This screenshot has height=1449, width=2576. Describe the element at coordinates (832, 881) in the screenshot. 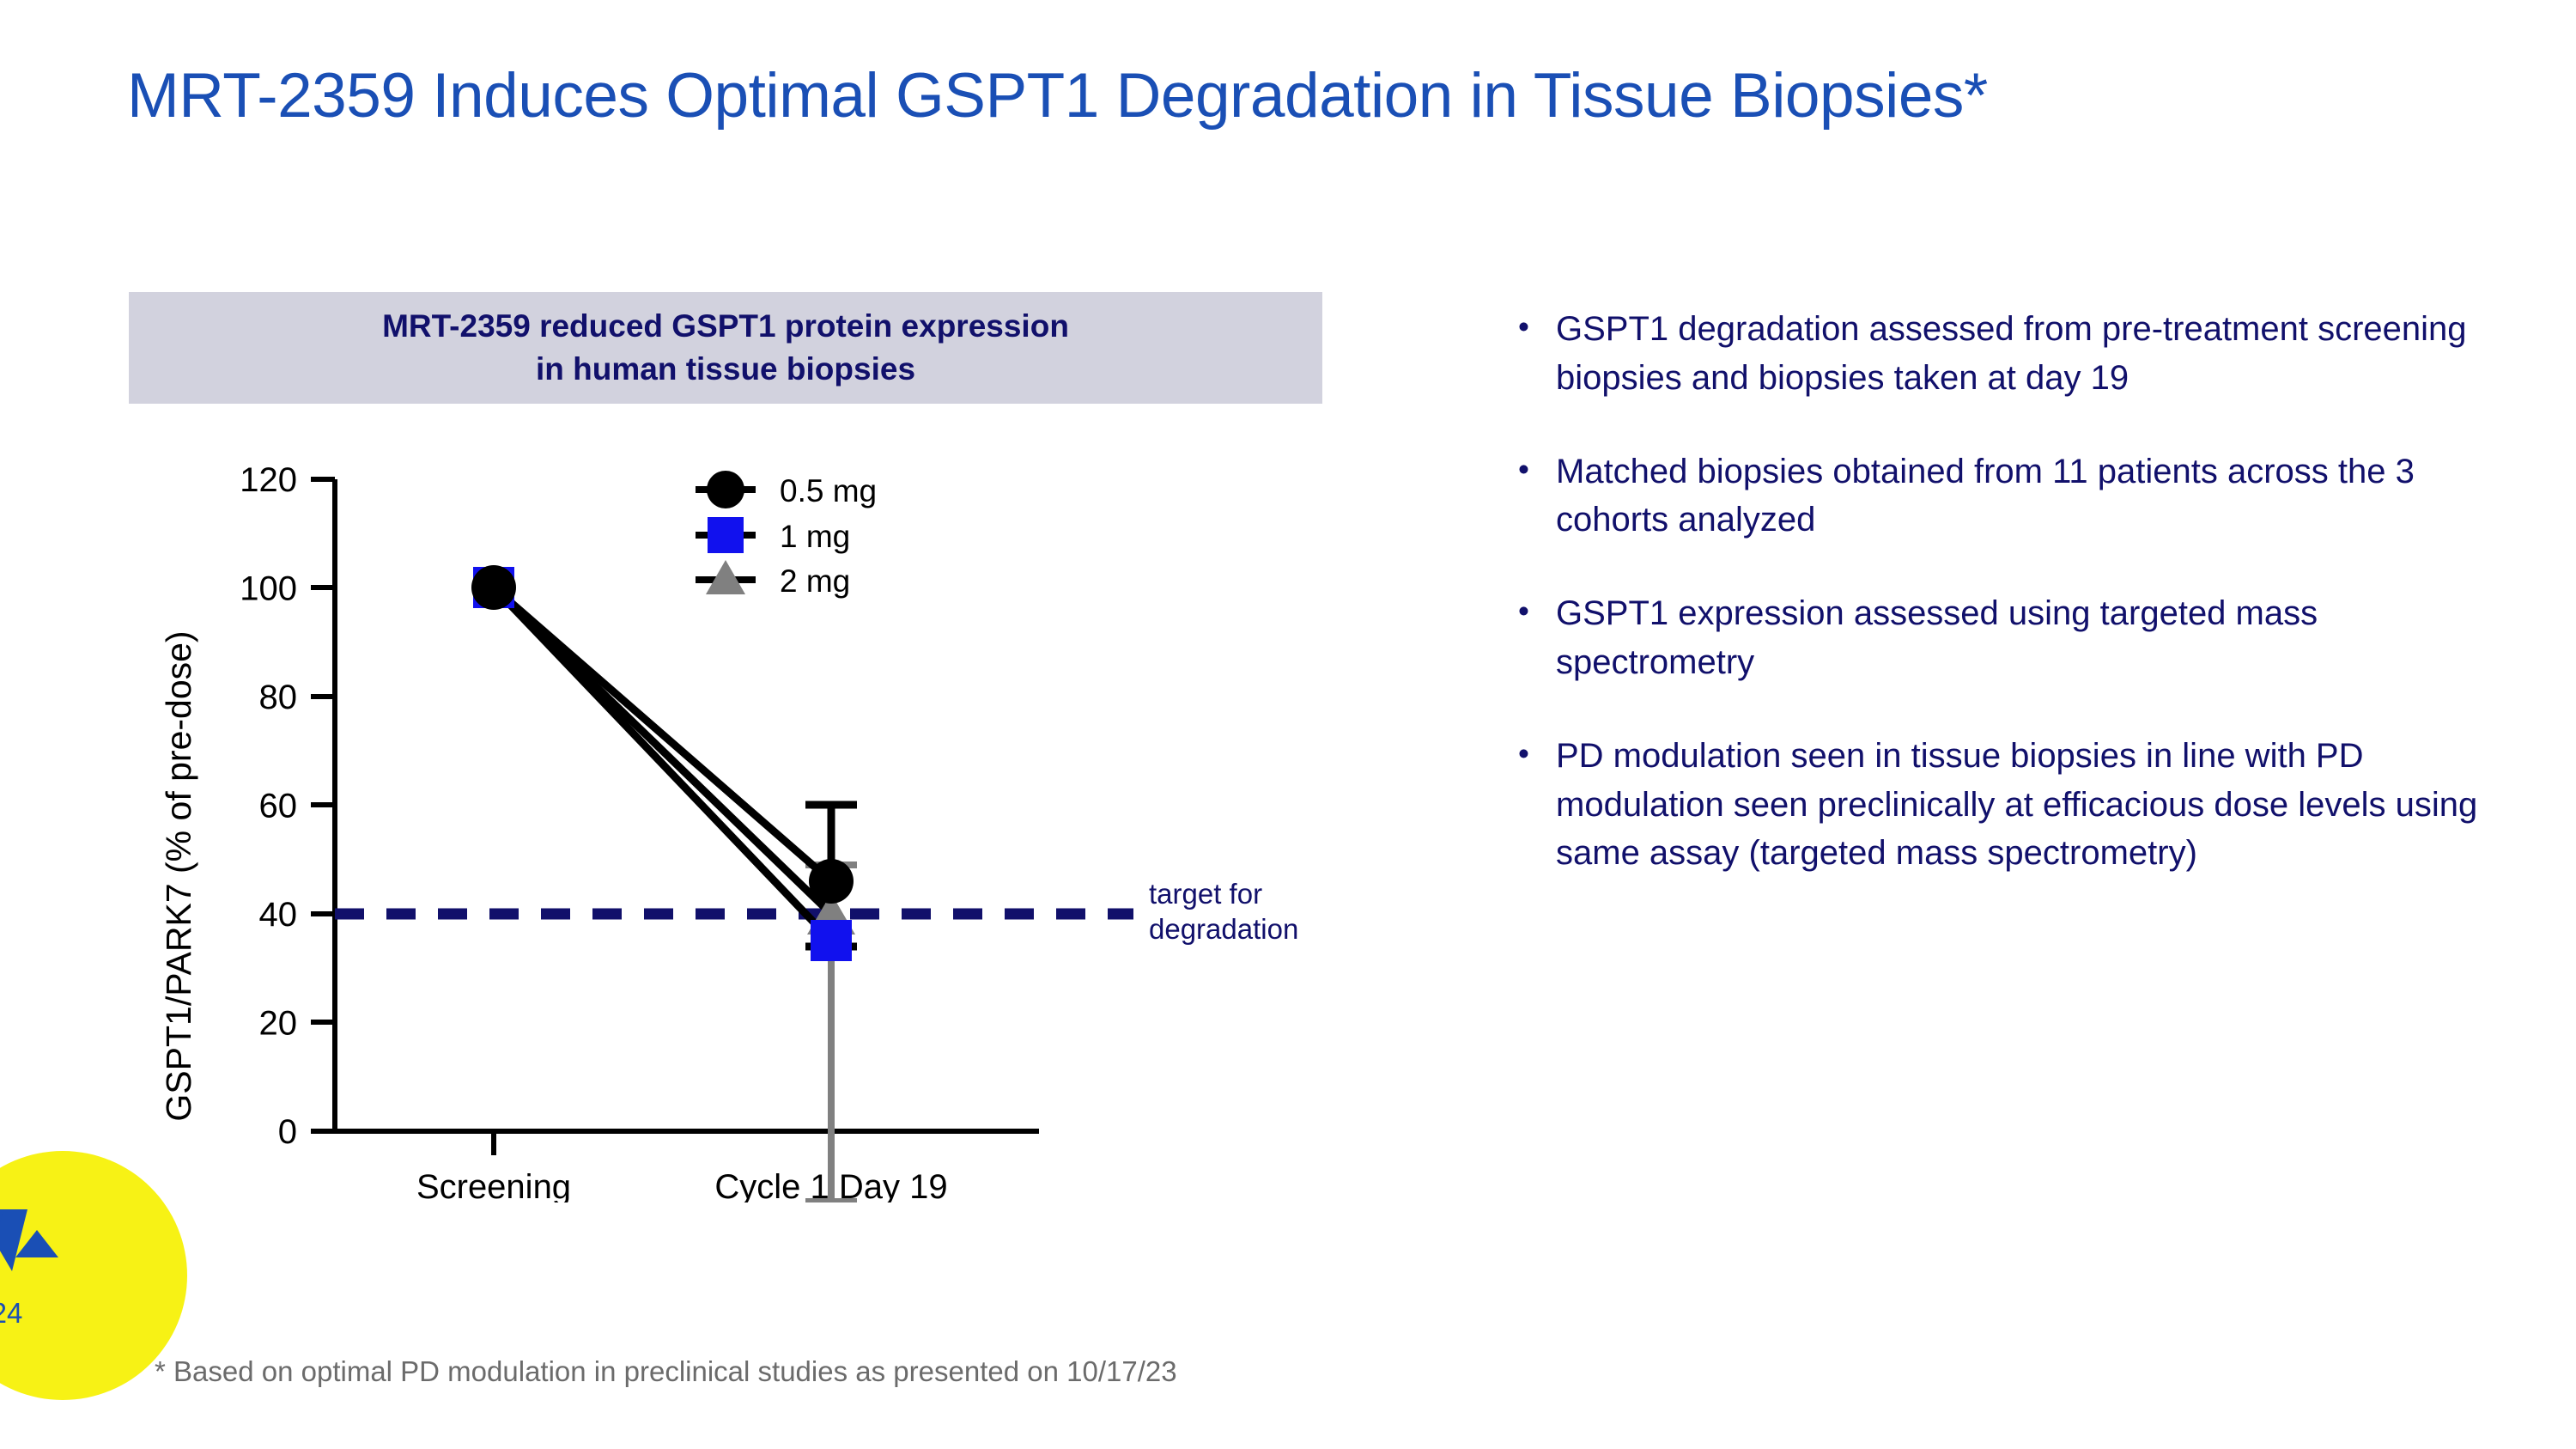

I see `marker-0-5mg-day19` at that location.